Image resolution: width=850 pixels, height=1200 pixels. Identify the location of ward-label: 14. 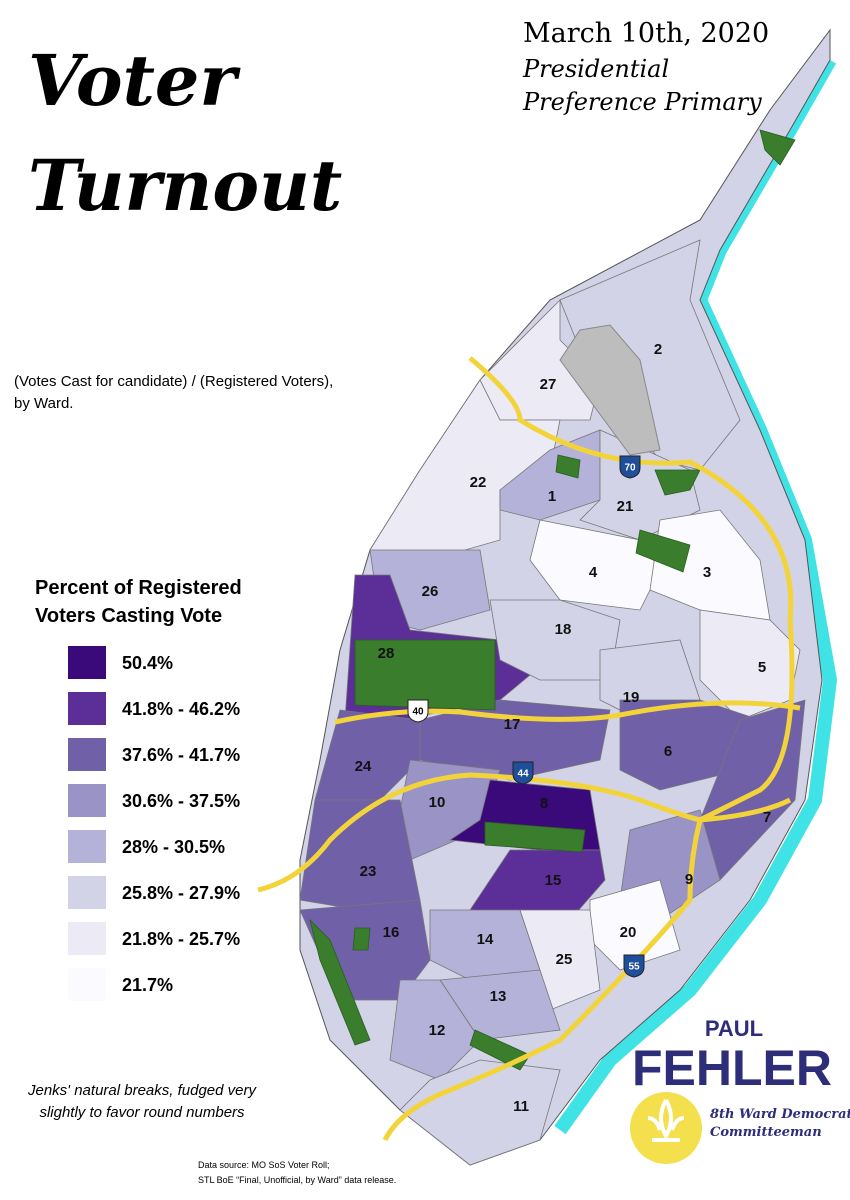
(485, 939).